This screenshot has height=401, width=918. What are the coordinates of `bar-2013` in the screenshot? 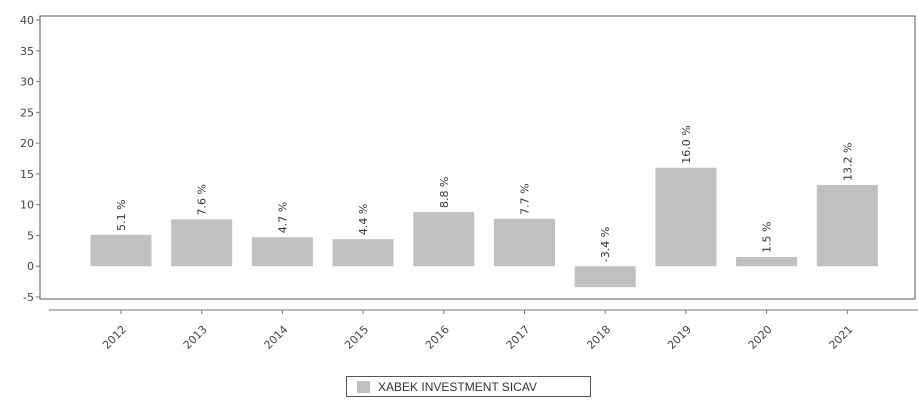 It's located at (202, 243).